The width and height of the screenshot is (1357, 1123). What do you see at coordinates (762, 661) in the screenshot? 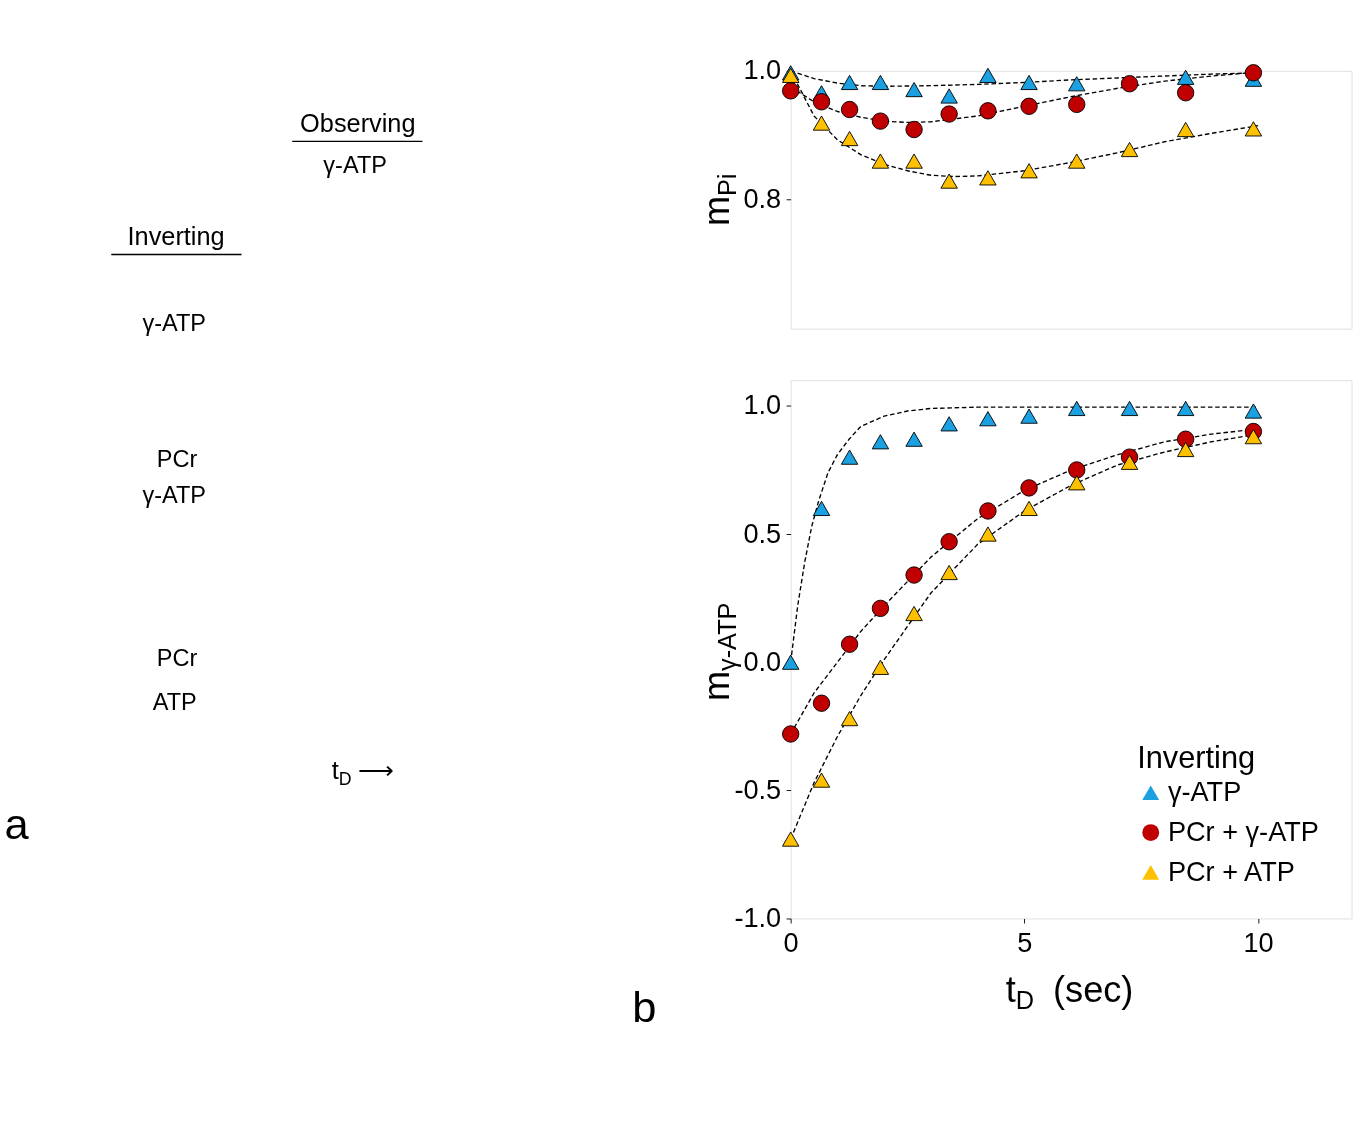
I see `y-tick-label: 0.0` at bounding box center [762, 661].